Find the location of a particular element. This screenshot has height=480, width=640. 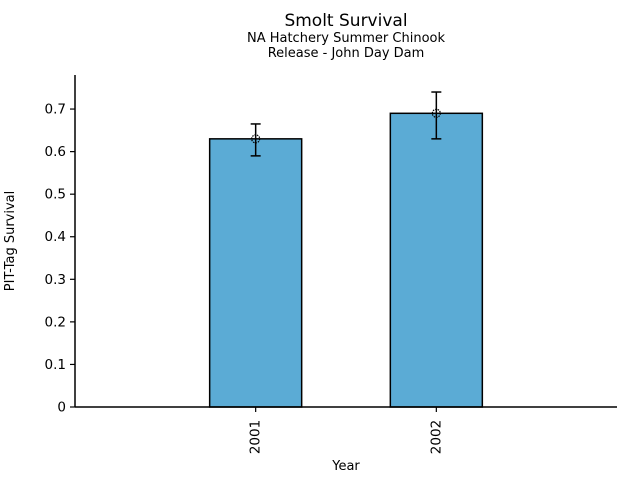

chart-subtitle-line2: Release - John Day Dam is located at coordinates (346, 53).